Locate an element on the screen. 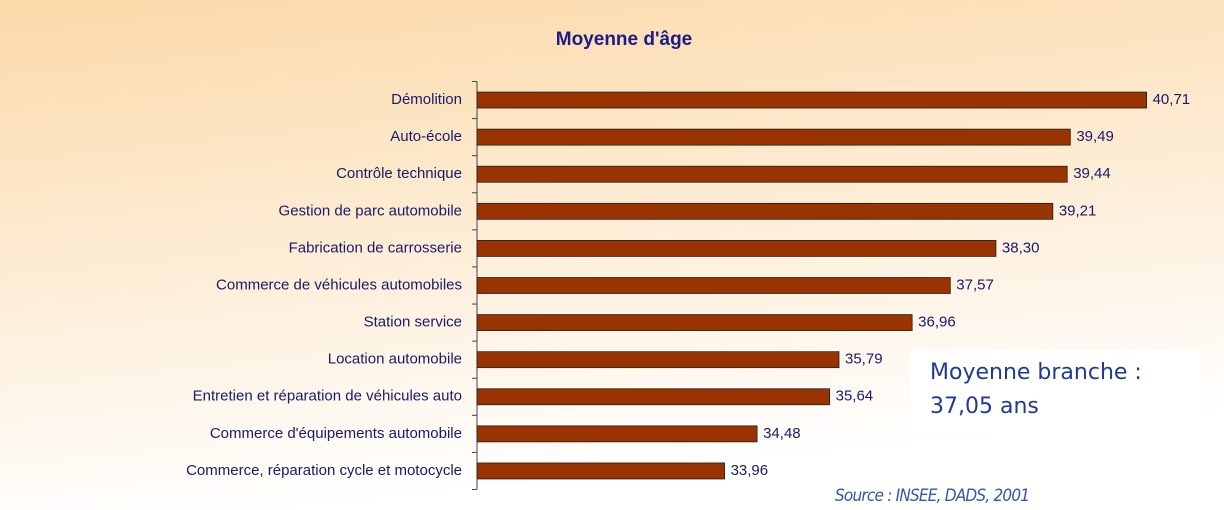 The height and width of the screenshot is (510, 1224). value-label: 33,96 is located at coordinates (750, 470).